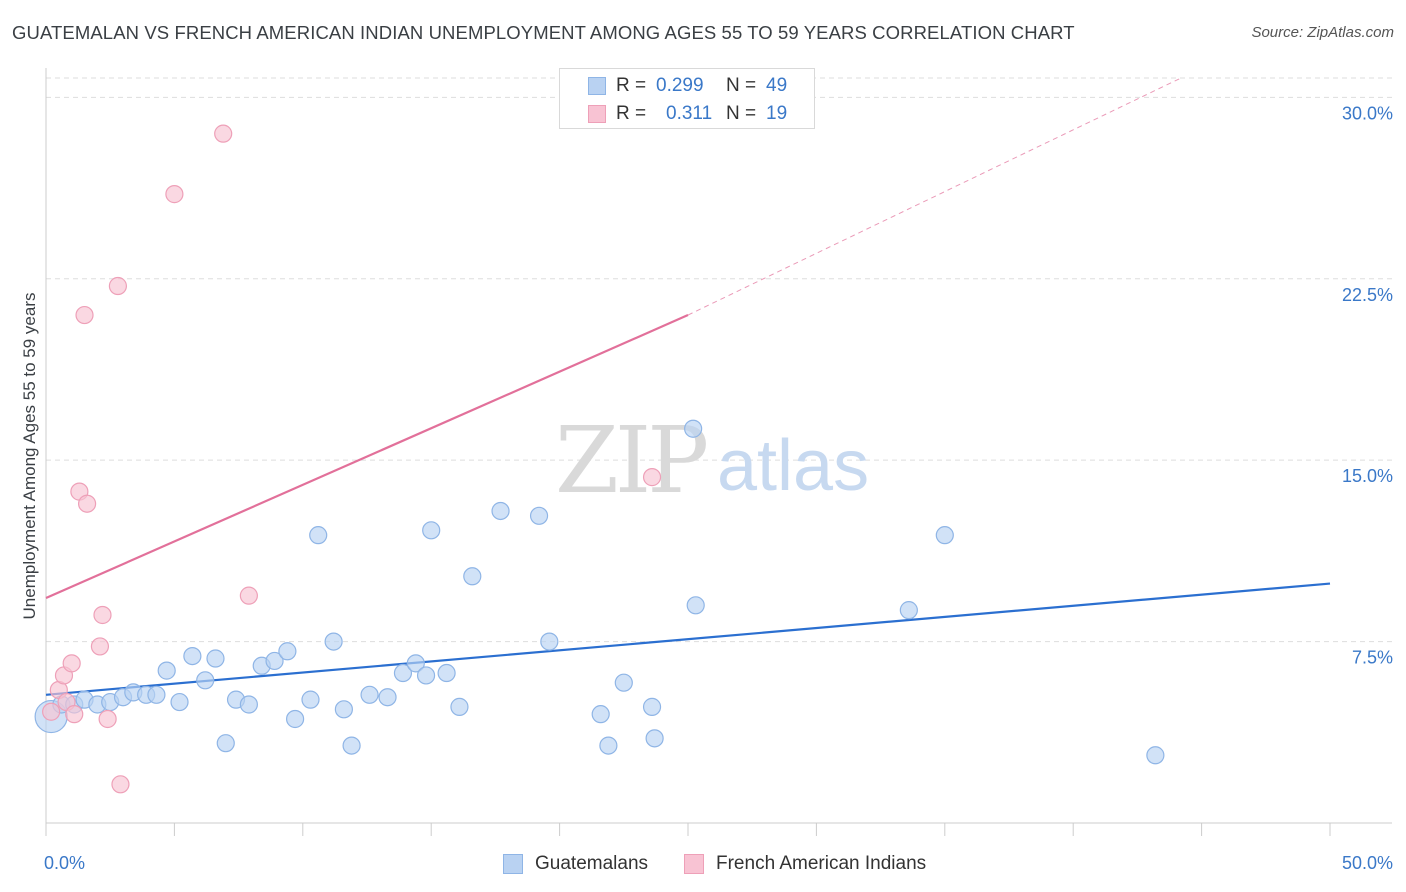 Image resolution: width=1406 pixels, height=892 pixels. What do you see at coordinates (1367, 863) in the screenshot?
I see `x-tick-label: 50.0%` at bounding box center [1367, 863].